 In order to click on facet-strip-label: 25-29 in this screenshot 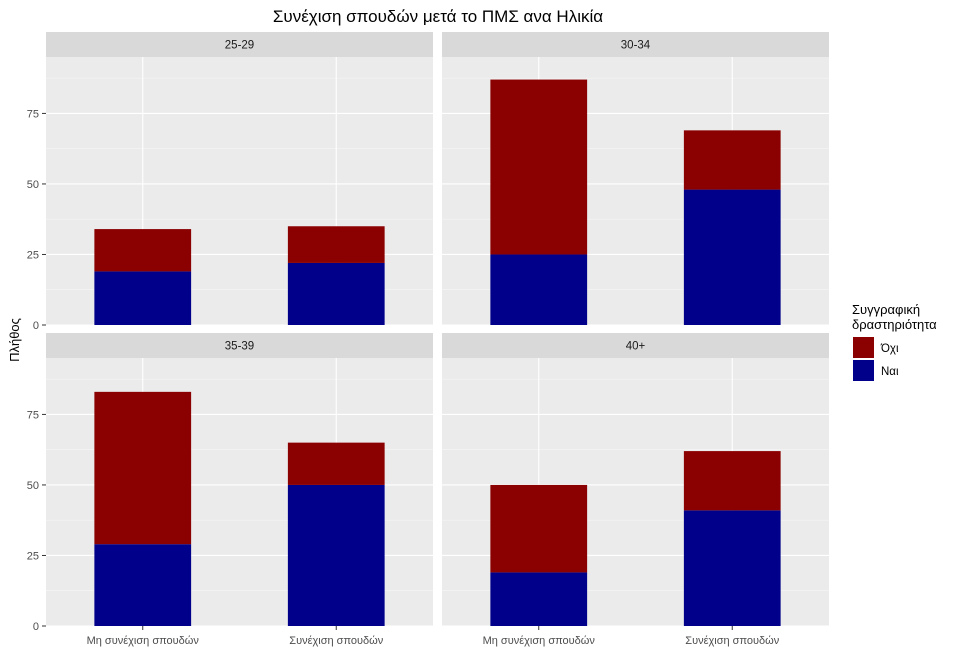, I will do `click(239, 46)`.